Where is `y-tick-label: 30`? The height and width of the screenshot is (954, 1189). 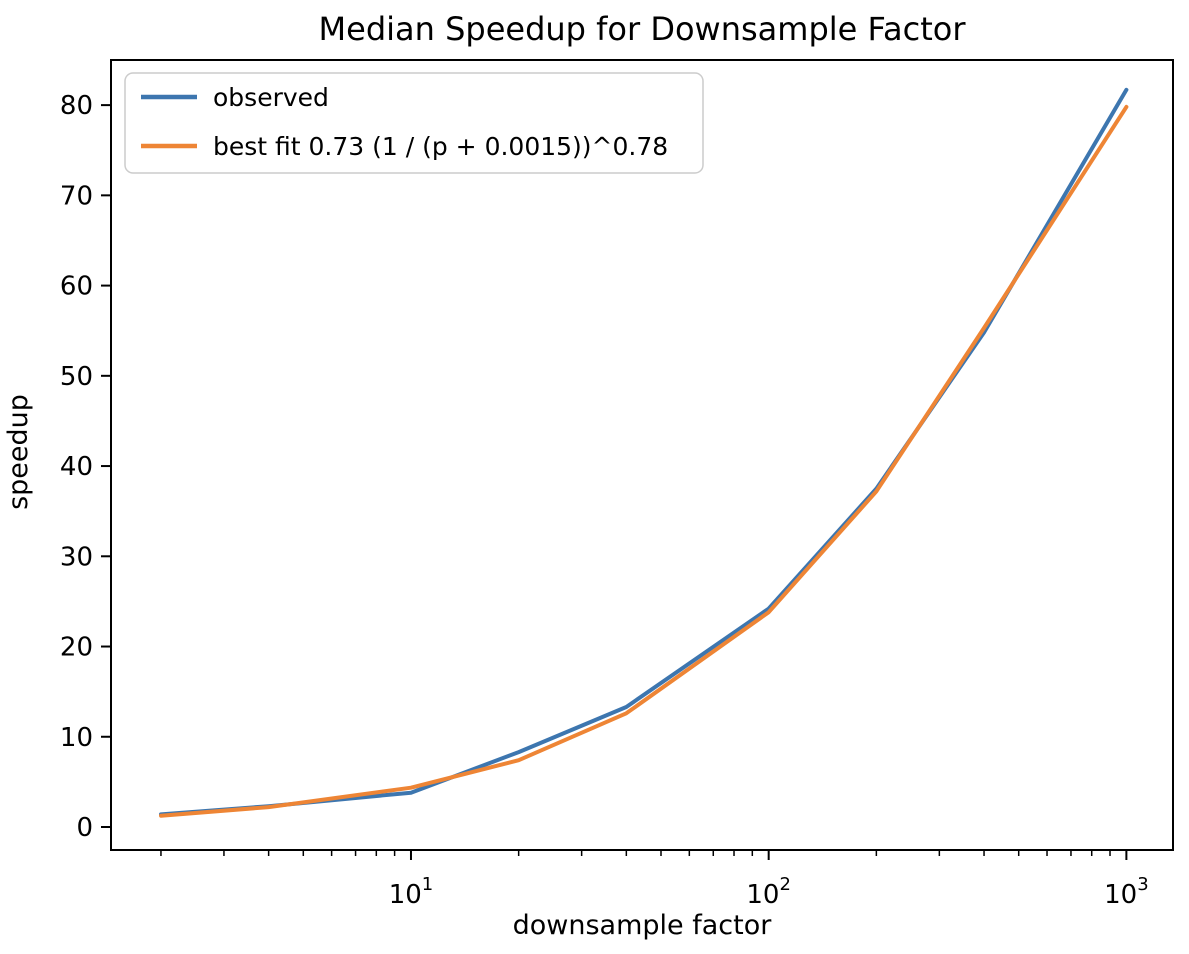 y-tick-label: 30 is located at coordinates (76, 557).